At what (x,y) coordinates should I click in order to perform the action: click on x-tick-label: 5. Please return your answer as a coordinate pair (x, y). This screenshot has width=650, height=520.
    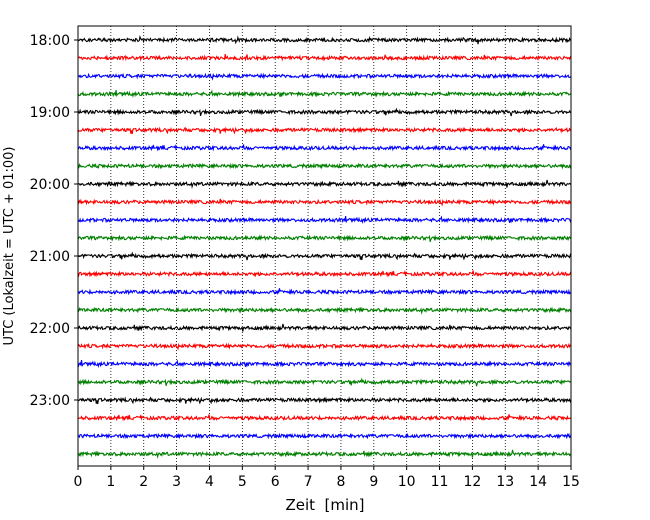
    Looking at the image, I should click on (242, 482).